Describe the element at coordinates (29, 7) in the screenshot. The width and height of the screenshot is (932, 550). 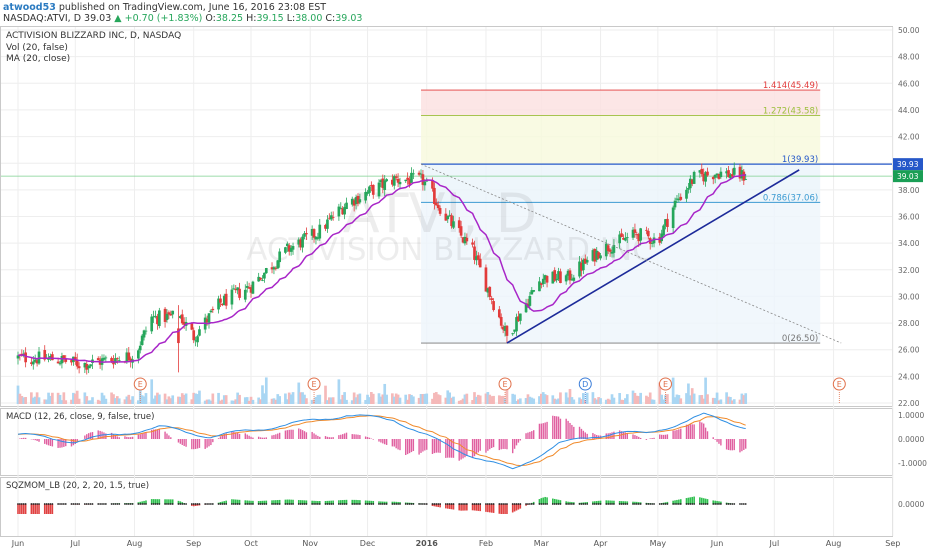
I see `author-link: atwood53` at that location.